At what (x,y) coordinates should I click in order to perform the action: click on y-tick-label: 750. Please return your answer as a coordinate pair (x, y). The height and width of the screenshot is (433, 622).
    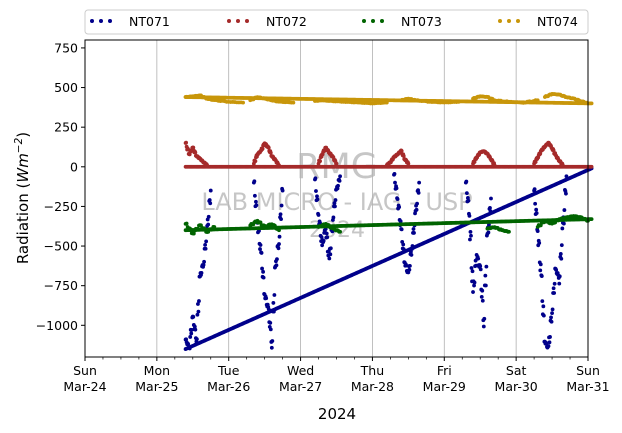
    Looking at the image, I should click on (66, 47).